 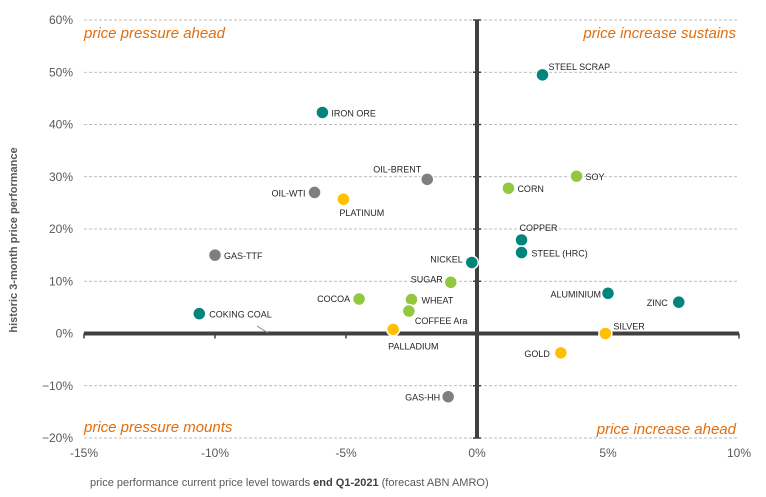 What do you see at coordinates (199, 313) in the screenshot?
I see `point-coking-coal` at bounding box center [199, 313].